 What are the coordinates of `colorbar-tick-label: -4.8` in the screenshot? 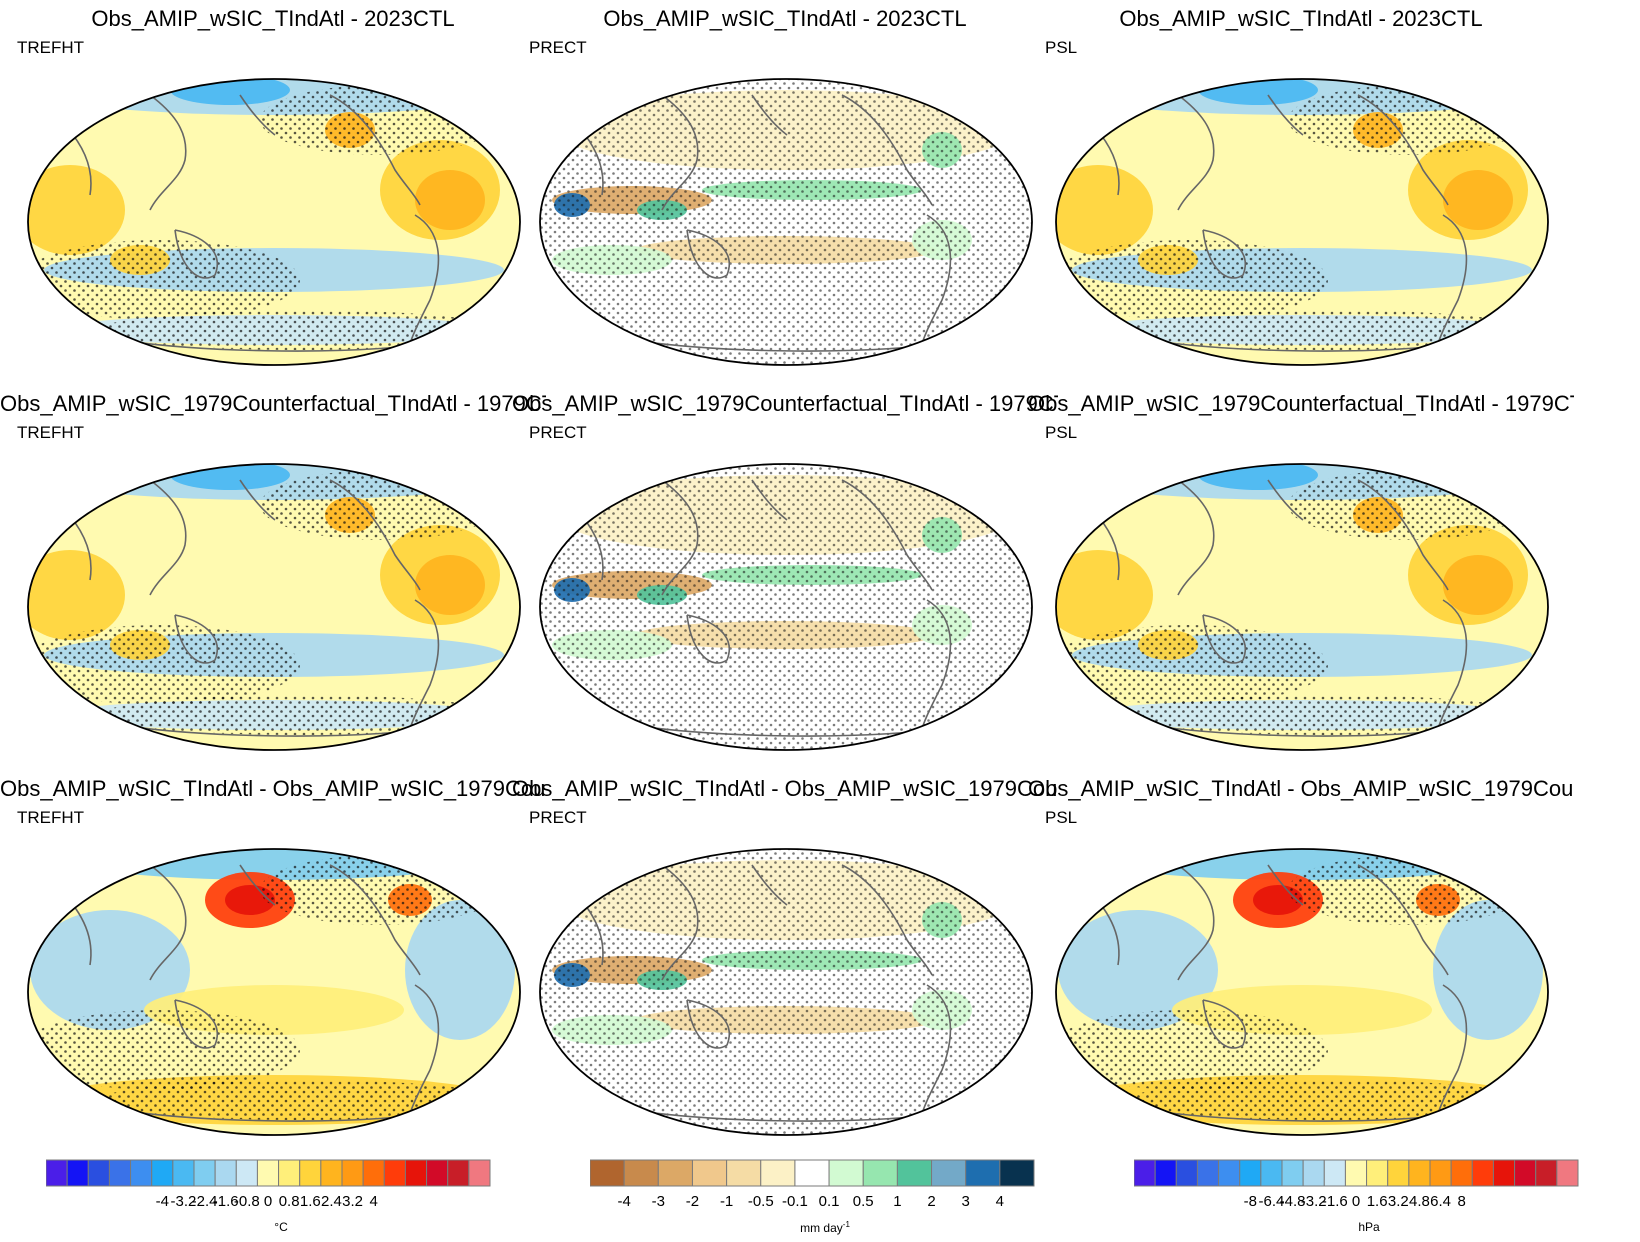 It's located at (1292, 1201).